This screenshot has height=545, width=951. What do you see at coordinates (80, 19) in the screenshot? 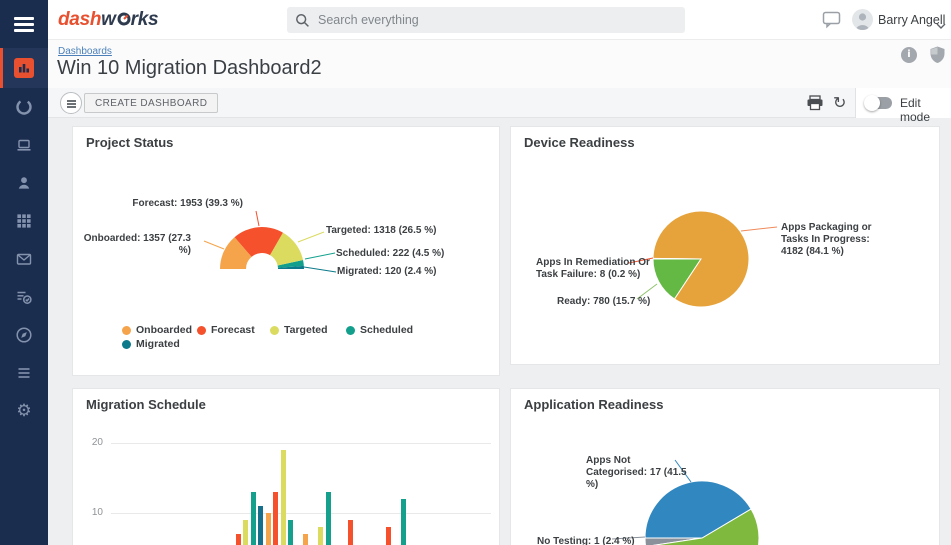
I see `logo-text: dash` at bounding box center [80, 19].